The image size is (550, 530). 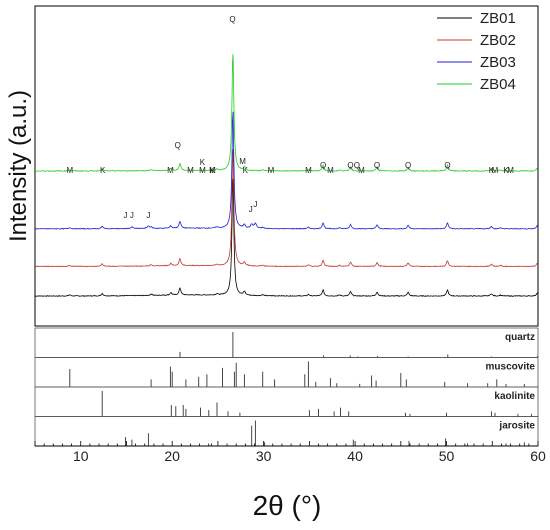 I want to click on legend-label: ZB04, so click(x=498, y=84).